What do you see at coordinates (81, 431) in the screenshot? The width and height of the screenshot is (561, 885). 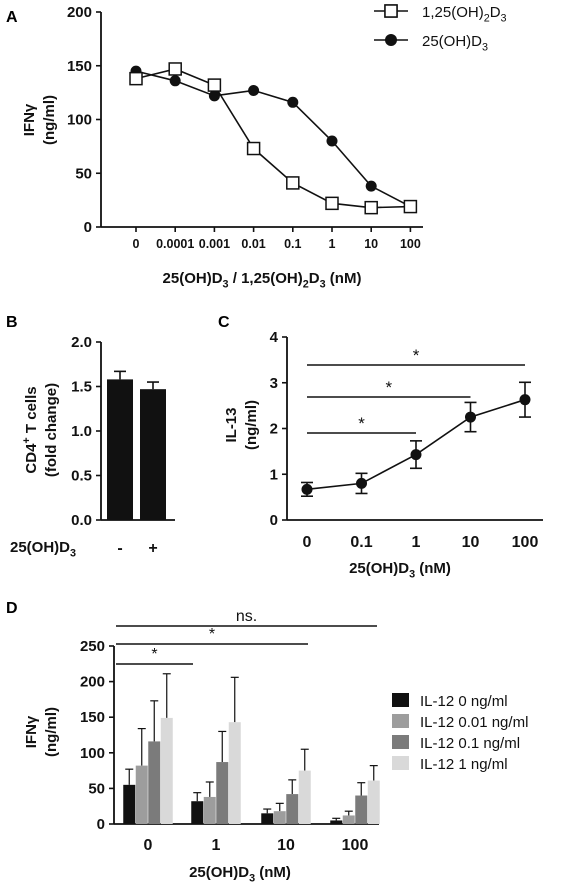 I see `panel-b-y-tick-label: 1.0` at bounding box center [81, 431].